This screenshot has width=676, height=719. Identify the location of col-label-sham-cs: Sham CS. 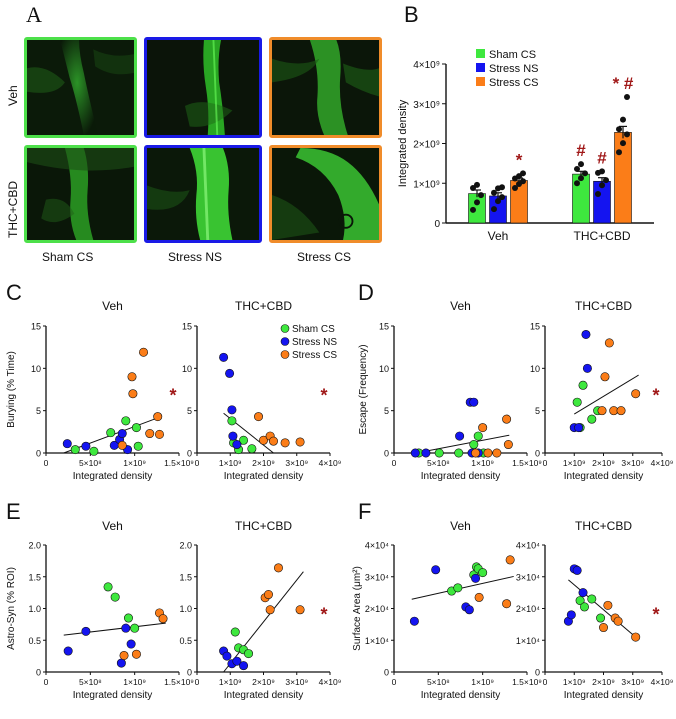
(68, 257).